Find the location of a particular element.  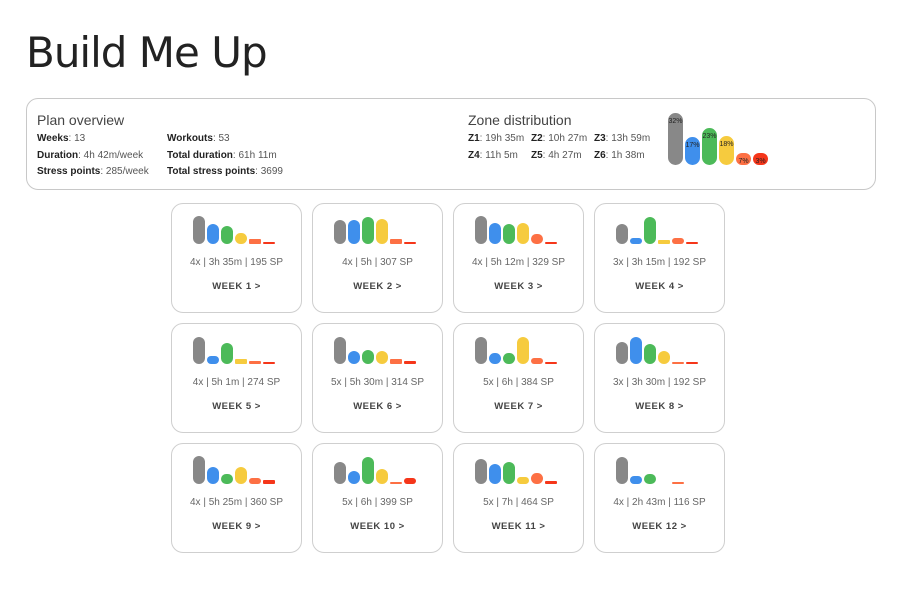

zone-z3-stat: Z3: 13h 59m is located at coordinates (622, 138).